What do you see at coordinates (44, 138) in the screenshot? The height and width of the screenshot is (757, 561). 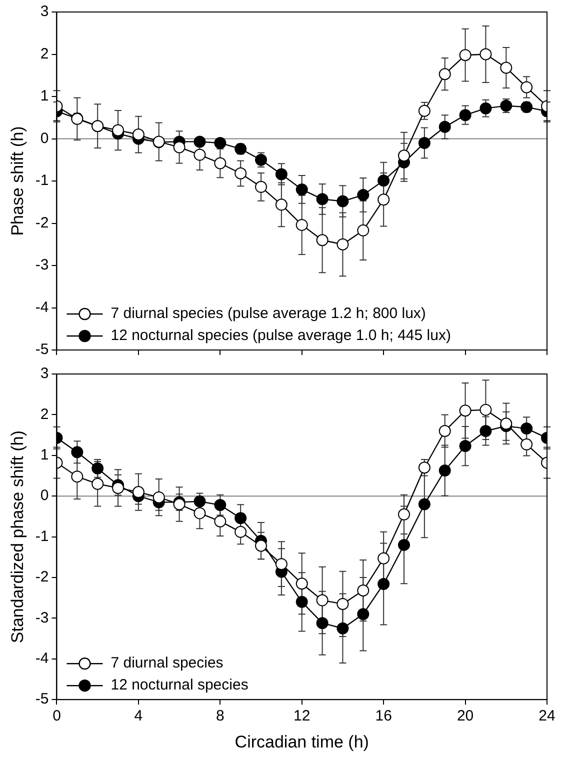 I see `y-tick-label: 0` at bounding box center [44, 138].